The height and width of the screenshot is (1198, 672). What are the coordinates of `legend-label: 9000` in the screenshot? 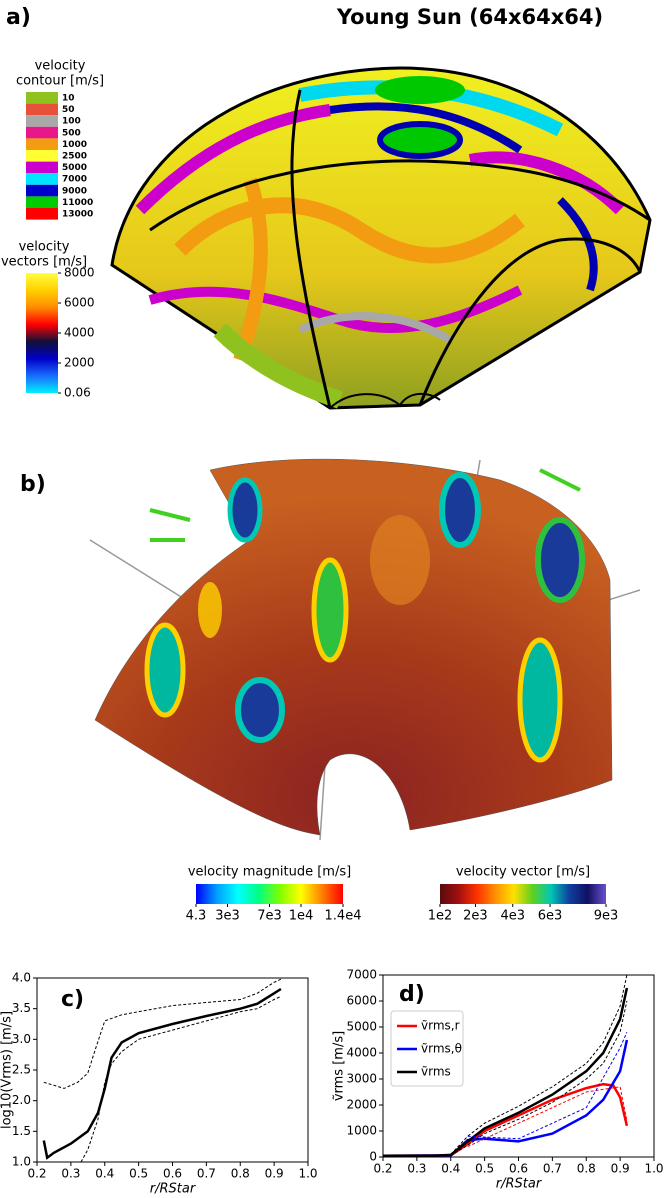 It's located at (74, 191).